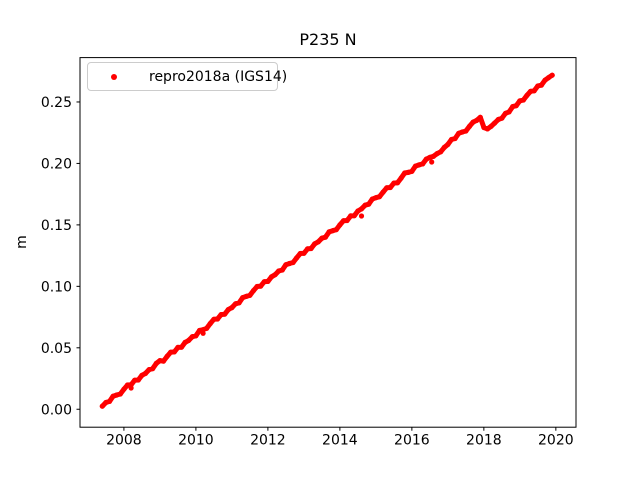 This screenshot has width=640, height=480. What do you see at coordinates (328, 39) in the screenshot?
I see `chart-title: P235 N` at bounding box center [328, 39].